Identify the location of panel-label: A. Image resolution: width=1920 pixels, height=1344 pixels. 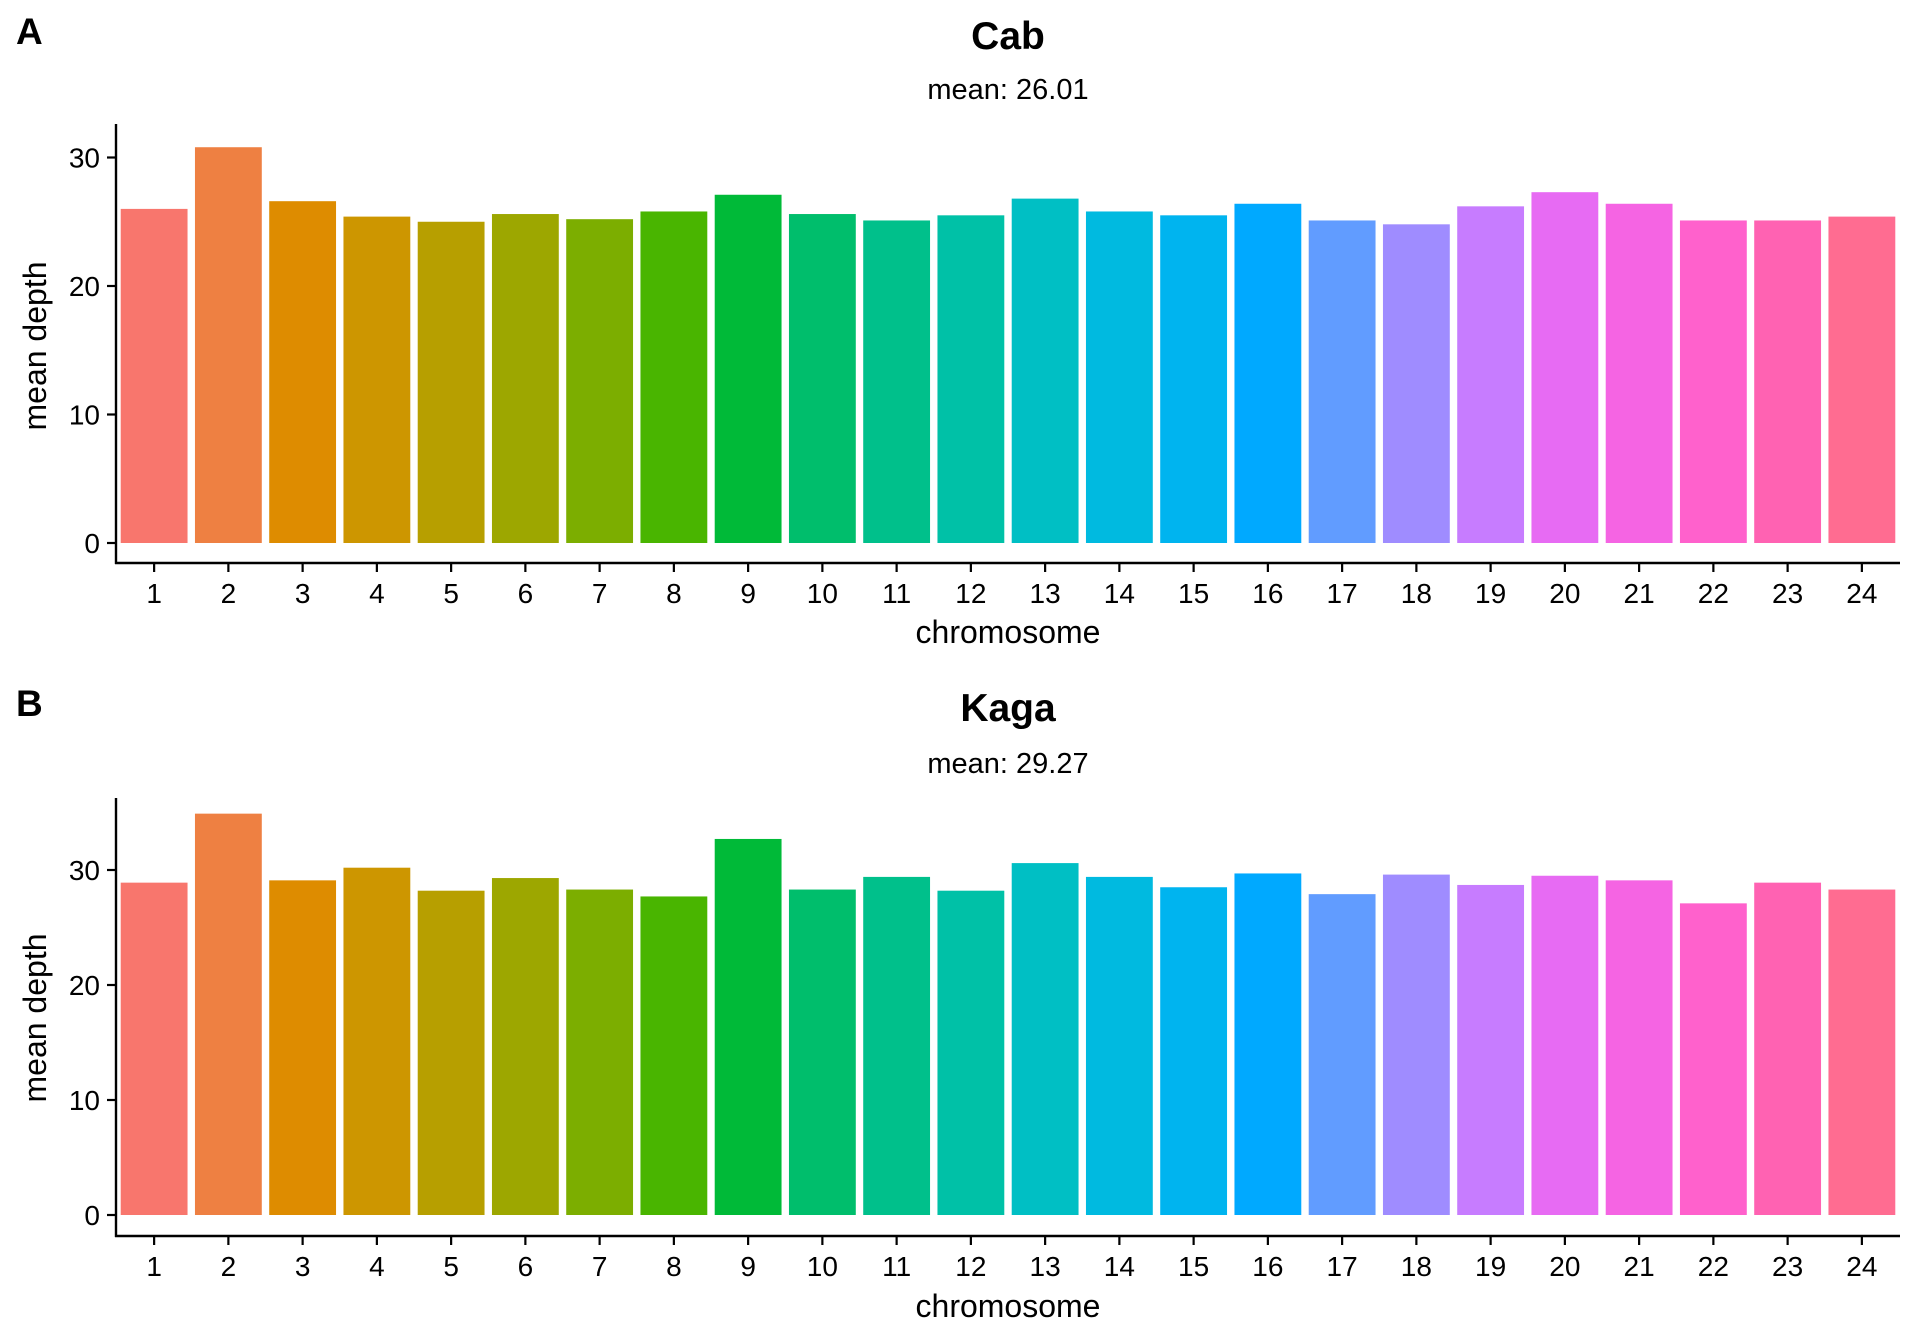
(29, 31).